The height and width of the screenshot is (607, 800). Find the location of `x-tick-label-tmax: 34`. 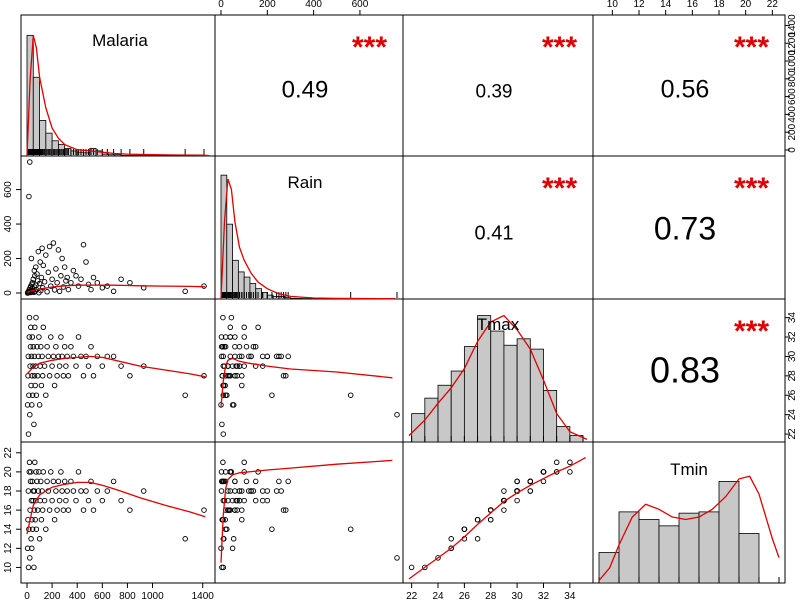

x-tick-label-tmax: 34 is located at coordinates (570, 596).